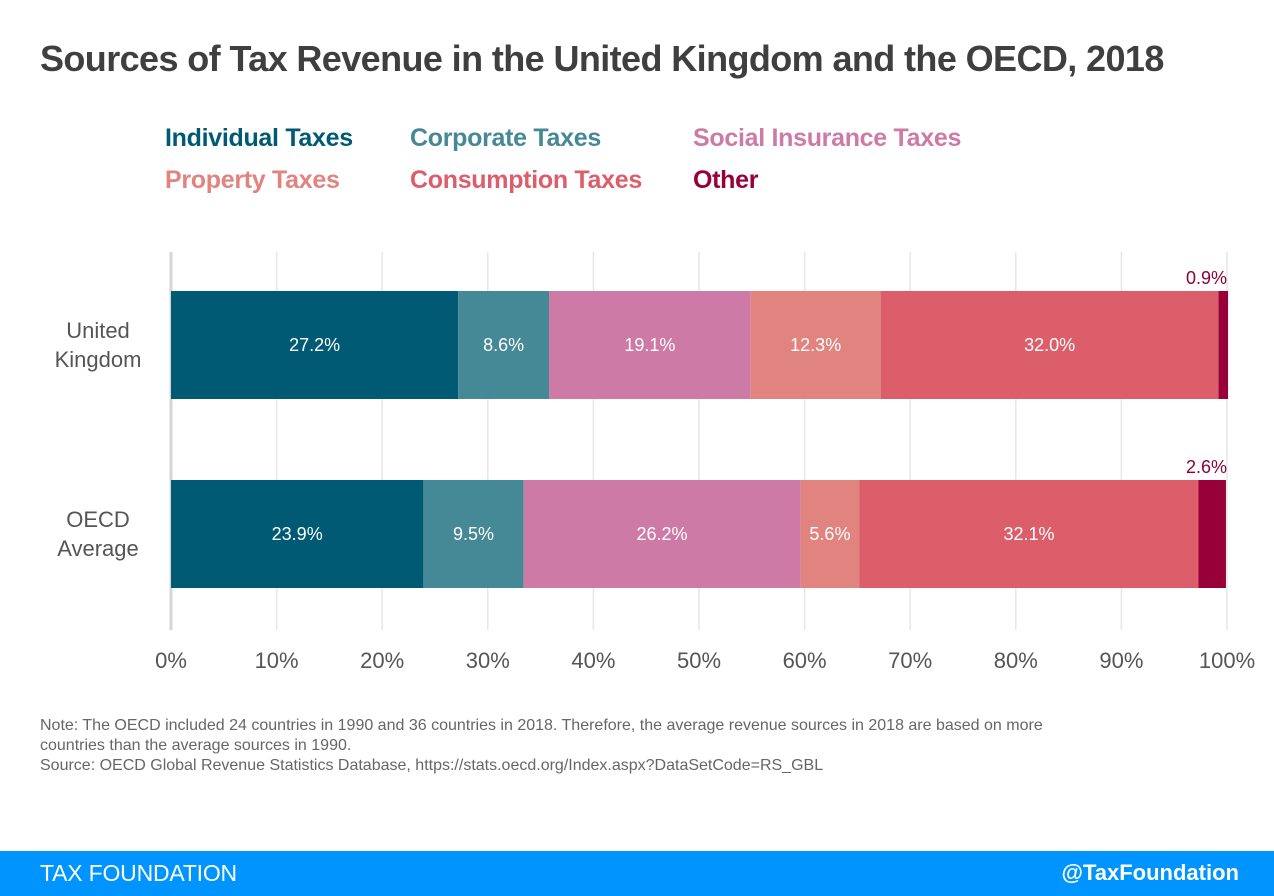 Image resolution: width=1274 pixels, height=896 pixels. What do you see at coordinates (505, 138) in the screenshot?
I see `legend-item-corporate: Corporate Taxes` at bounding box center [505, 138].